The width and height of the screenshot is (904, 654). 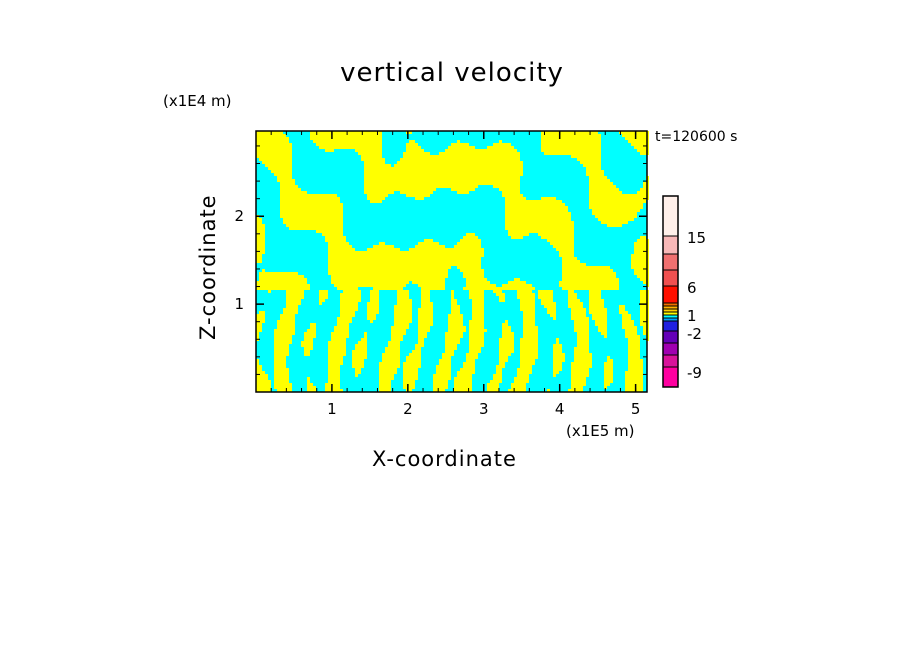 What do you see at coordinates (696, 137) in the screenshot?
I see `time-label: t=120600 s` at bounding box center [696, 137].